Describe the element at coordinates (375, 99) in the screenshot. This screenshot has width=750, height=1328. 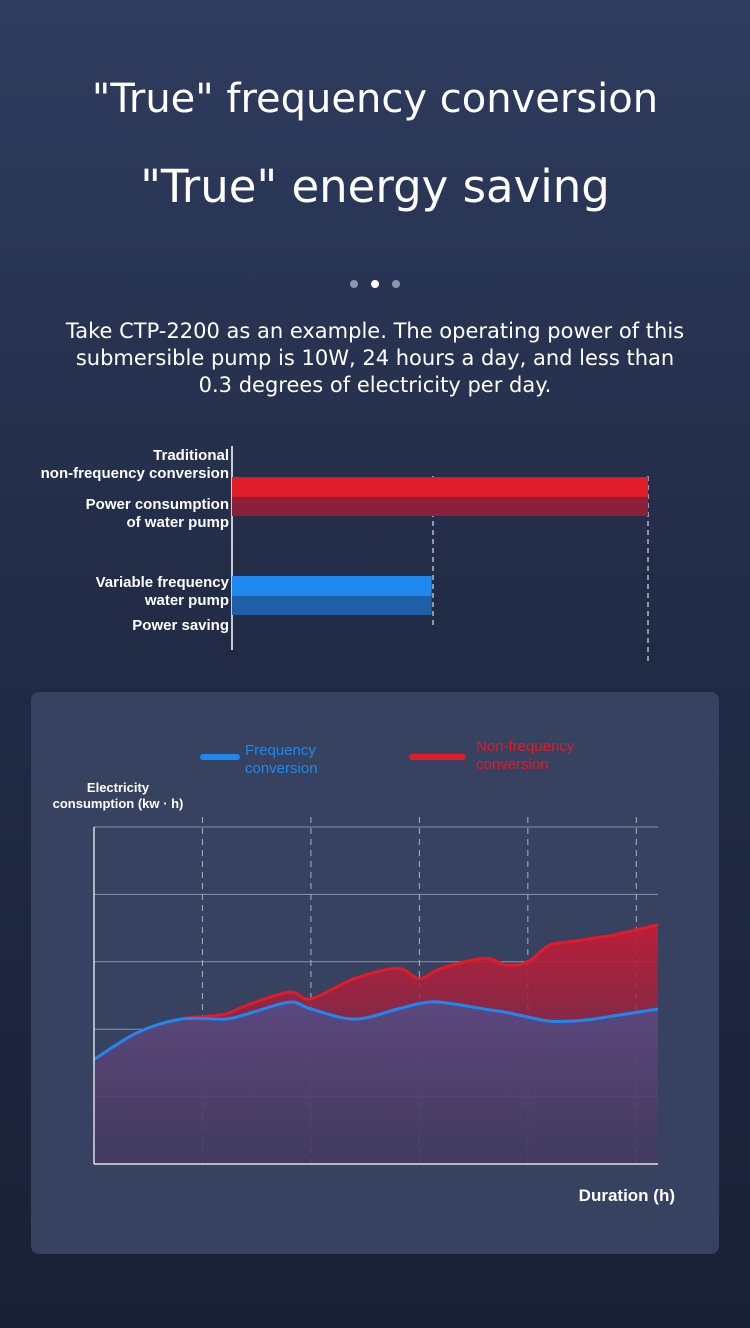
I see `title-line-1: "True" frequency conversion` at that location.